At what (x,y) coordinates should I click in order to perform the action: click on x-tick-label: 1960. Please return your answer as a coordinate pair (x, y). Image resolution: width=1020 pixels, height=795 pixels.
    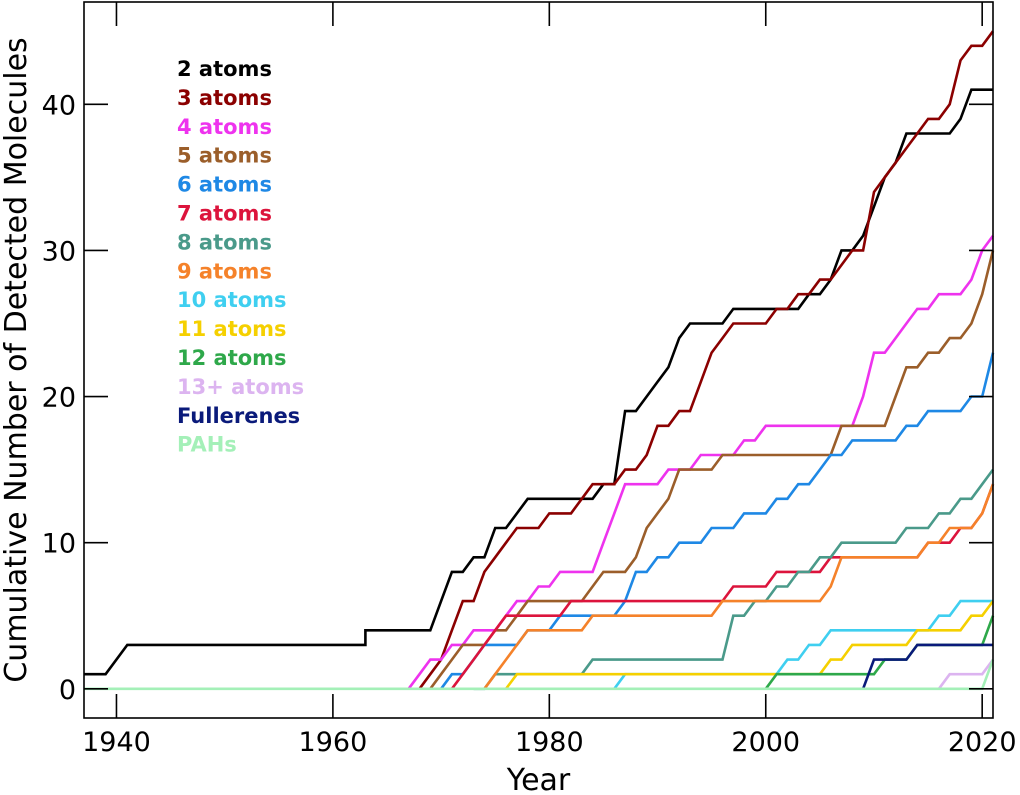
    Looking at the image, I should click on (333, 742).